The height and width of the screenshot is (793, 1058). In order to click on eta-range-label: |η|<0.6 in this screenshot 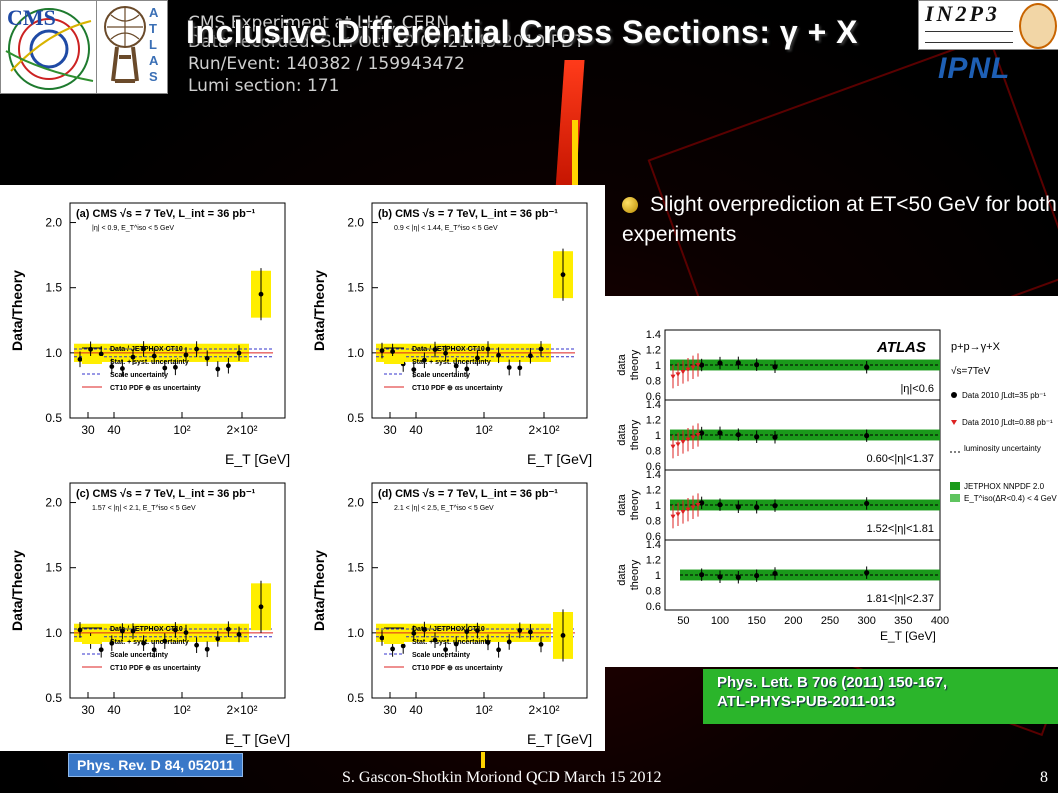, I will do `click(917, 389)`.